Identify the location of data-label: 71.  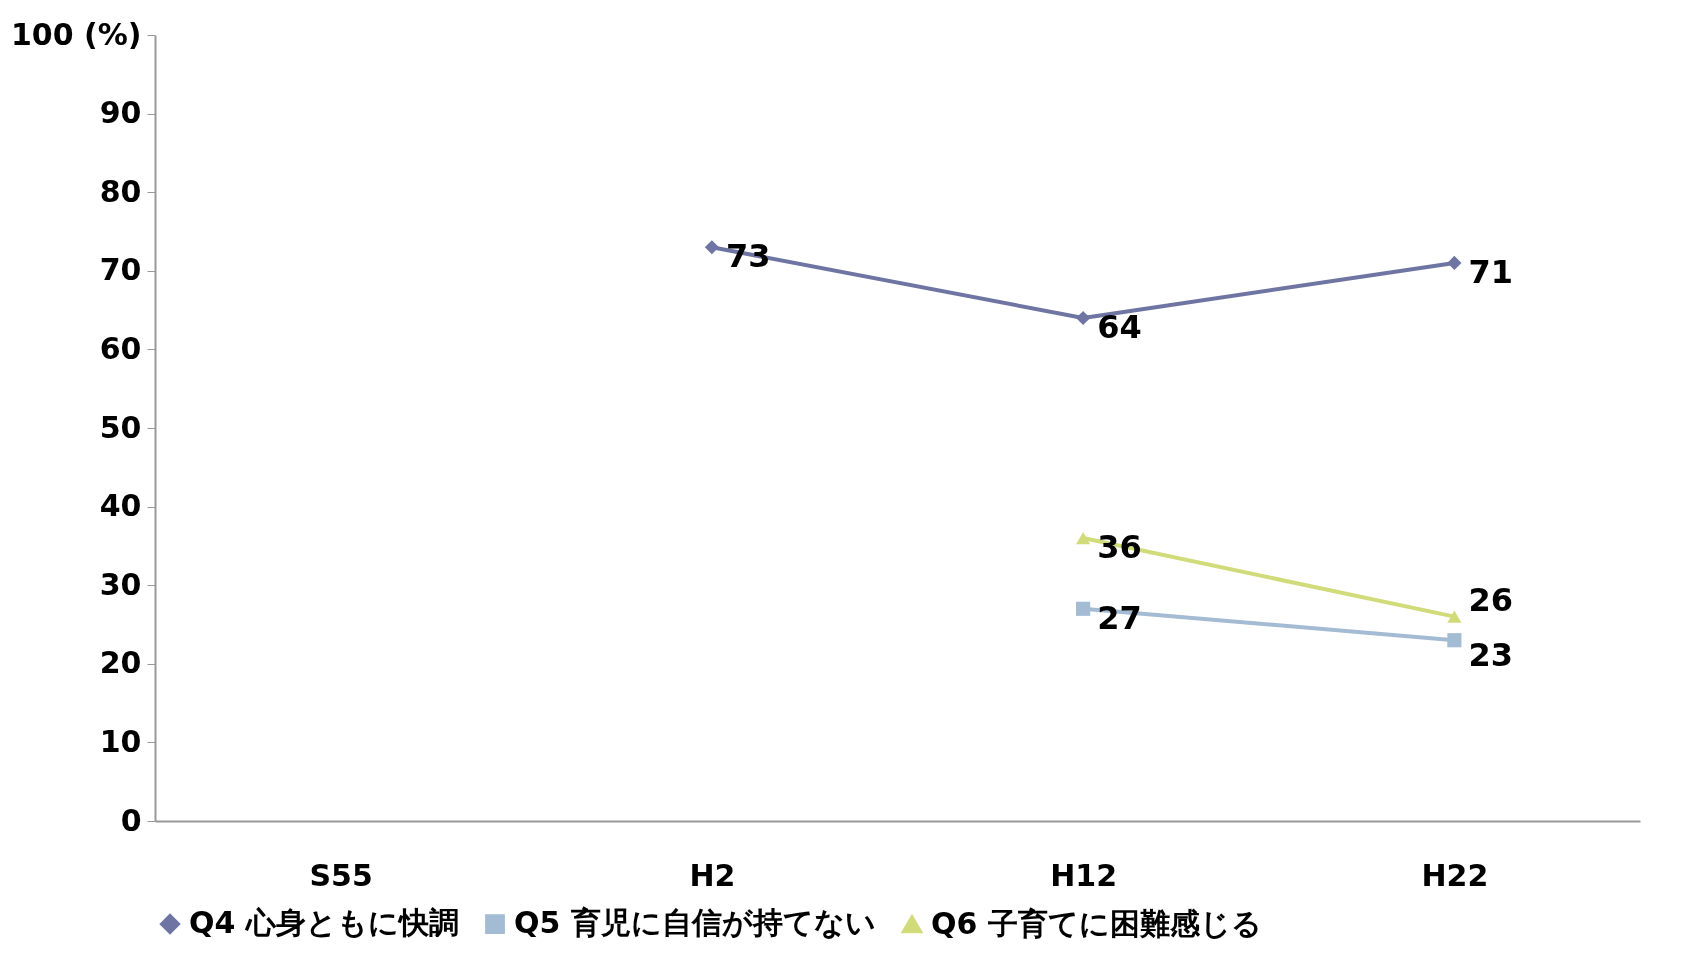
(1490, 271).